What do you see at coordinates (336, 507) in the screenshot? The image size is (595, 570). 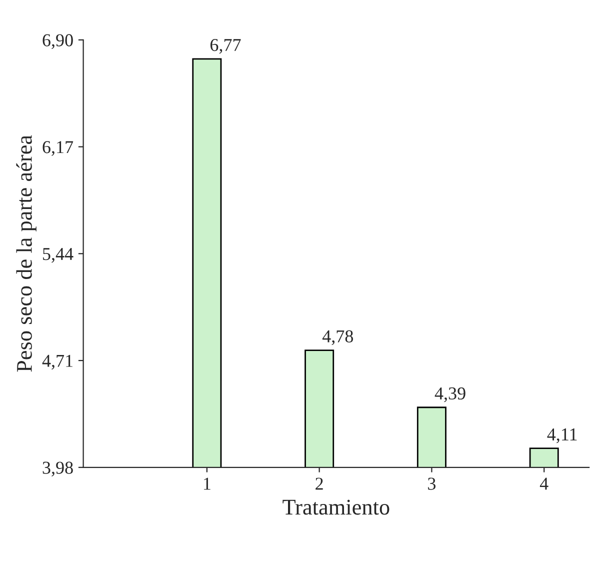 I see `x-axis-title: Tratamiento` at bounding box center [336, 507].